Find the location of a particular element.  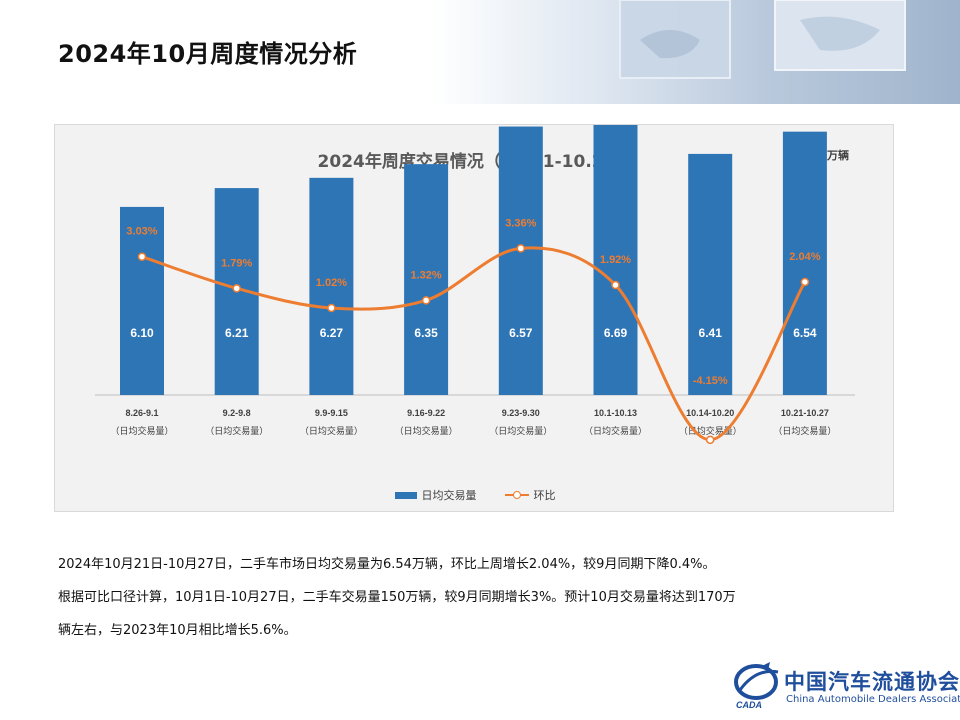

logo-english-name: China Automobile Dealers Association is located at coordinates (873, 699).